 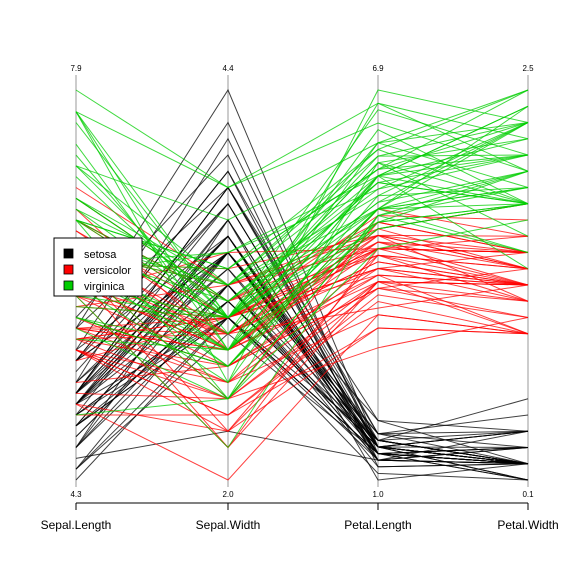 What do you see at coordinates (76, 494) in the screenshot?
I see `axis-min-label-sepal-length: 4.3` at bounding box center [76, 494].